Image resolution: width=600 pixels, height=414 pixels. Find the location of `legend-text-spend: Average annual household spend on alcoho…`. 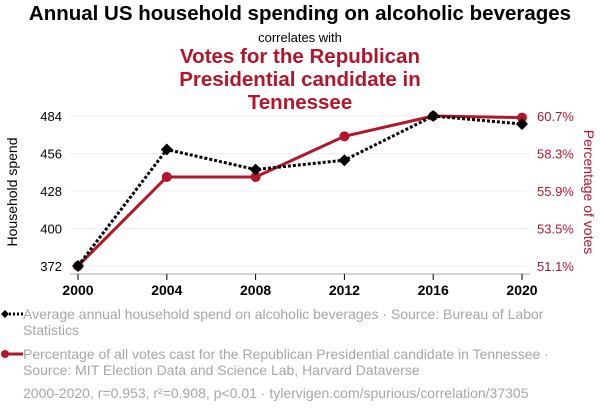

legend-text-spend: Average annual household spend on alcoho… is located at coordinates (283, 322).